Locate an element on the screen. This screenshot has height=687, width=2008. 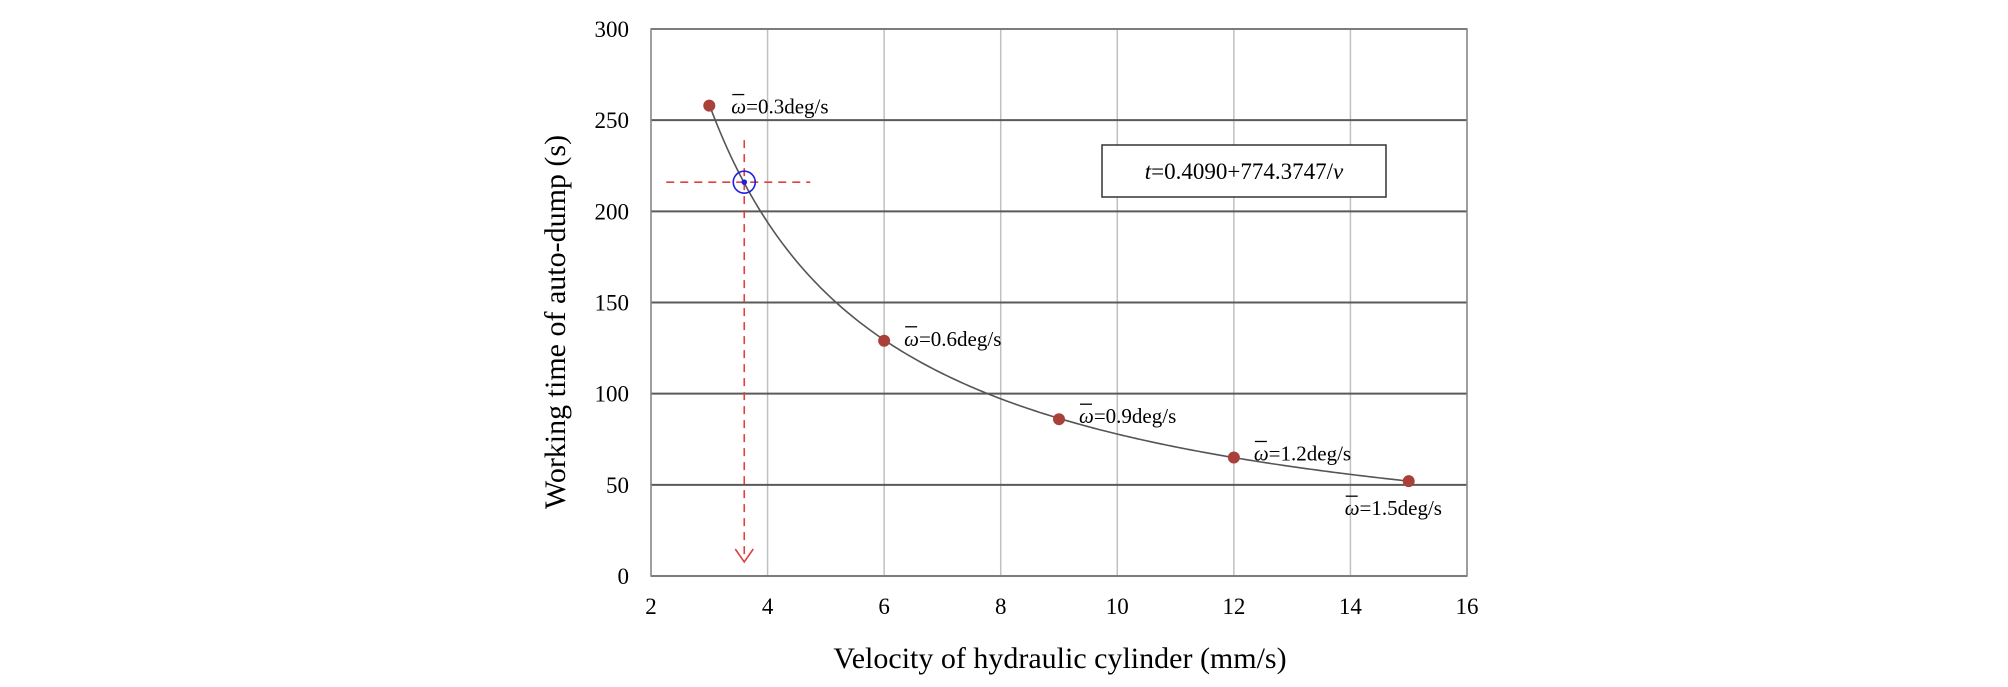
reading-guides is located at coordinates (738, 352).